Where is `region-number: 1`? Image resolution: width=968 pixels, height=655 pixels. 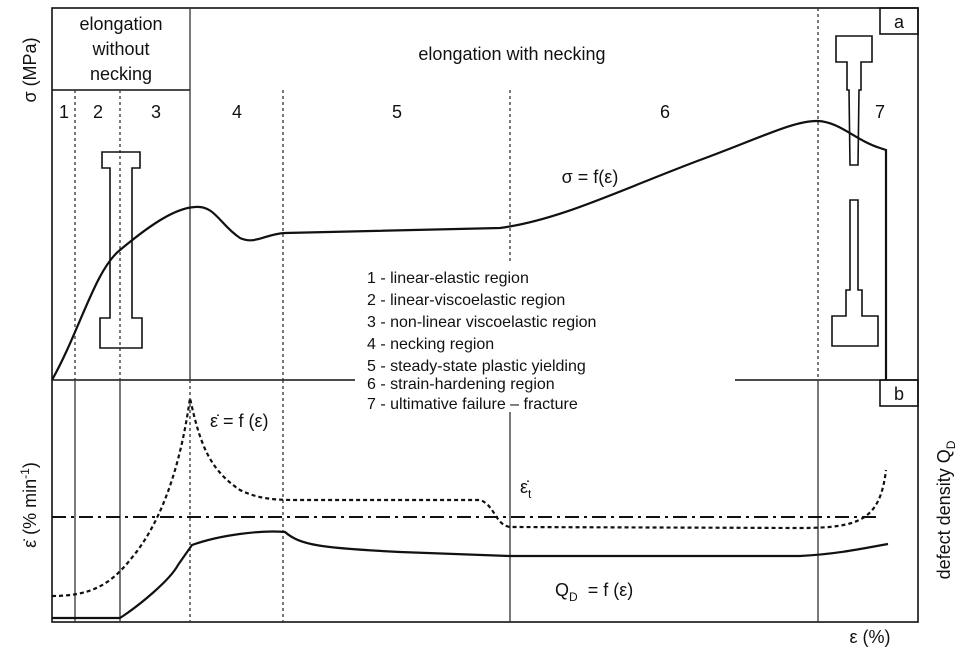 region-number: 1 is located at coordinates (64, 112).